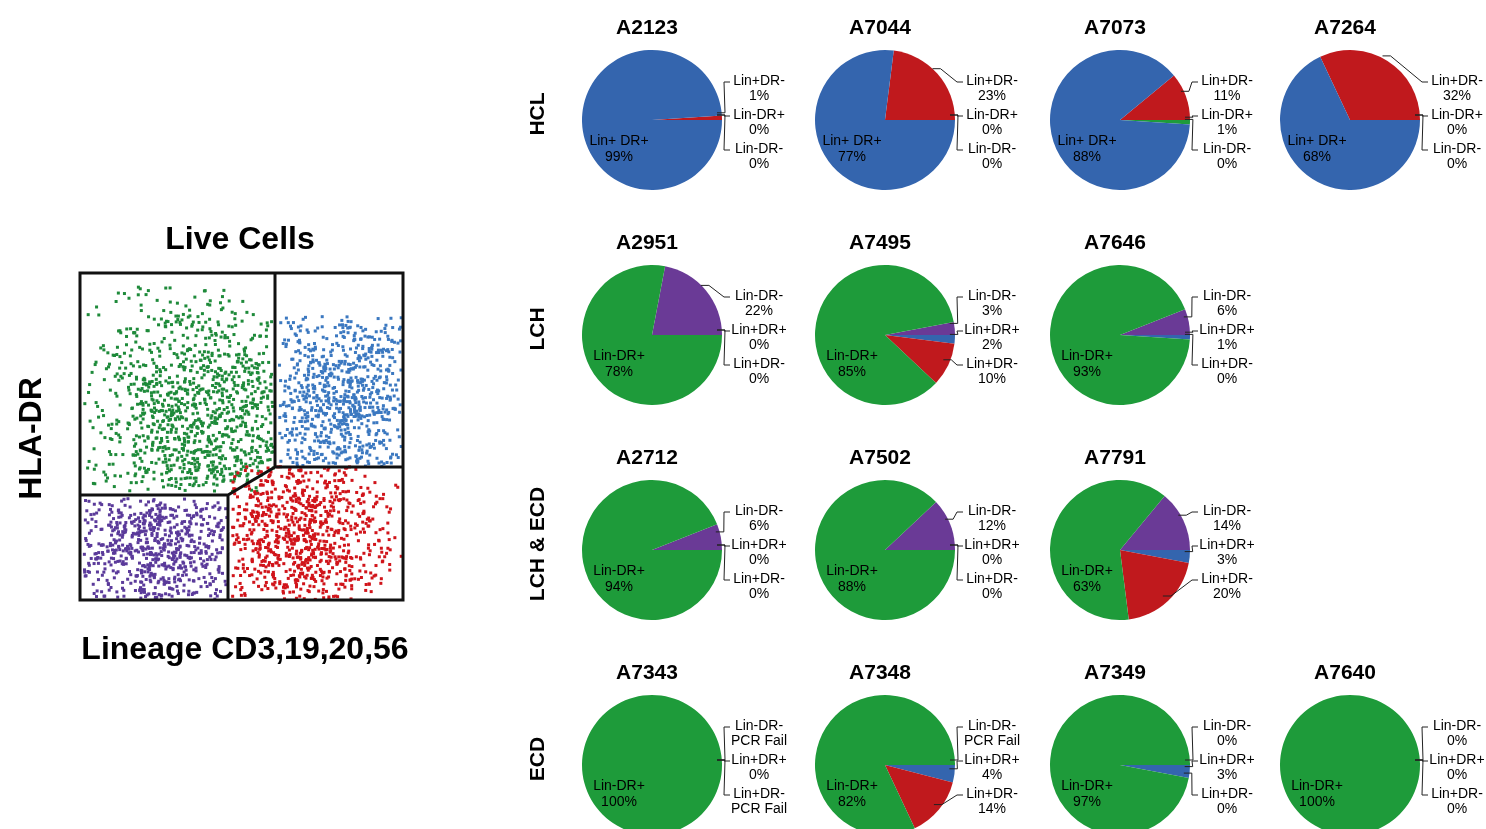 This screenshot has width=1486, height=829. I want to click on text: Lineage CD3,19,20,56, so click(245, 648).